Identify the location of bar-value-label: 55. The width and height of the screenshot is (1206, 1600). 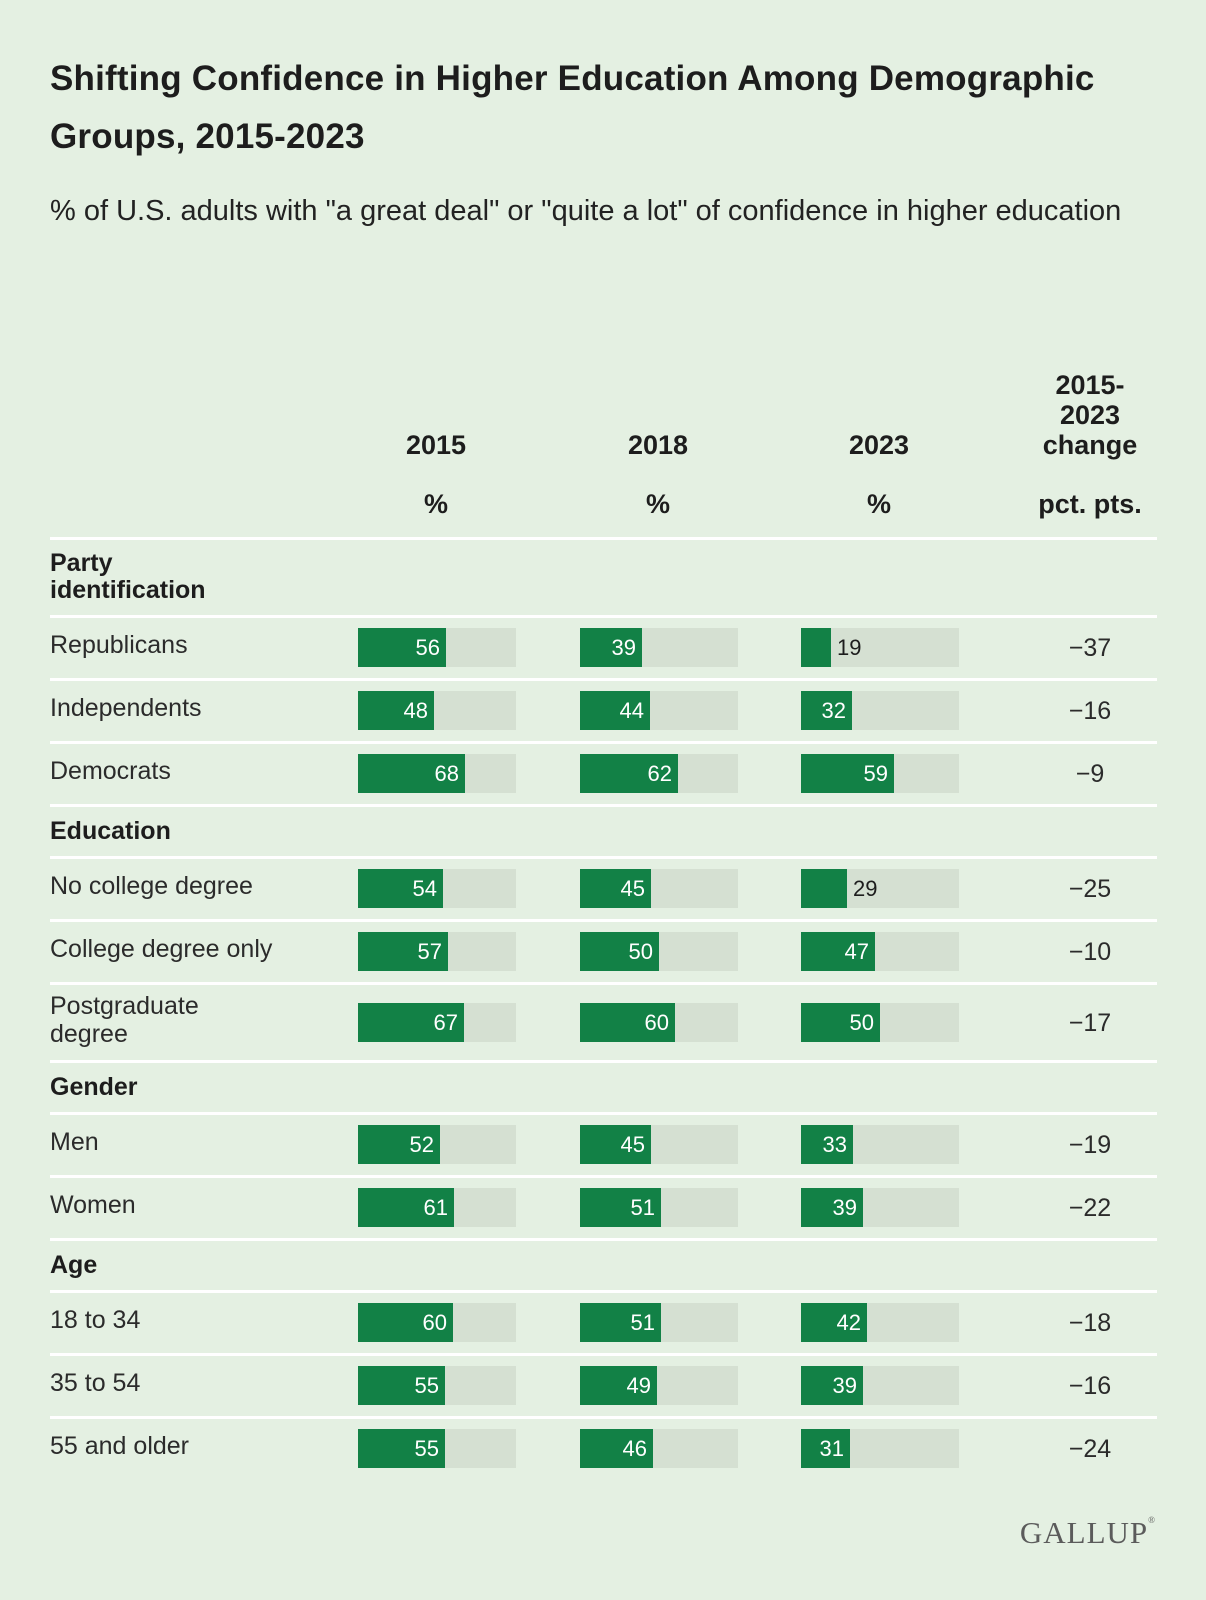
(426, 1448).